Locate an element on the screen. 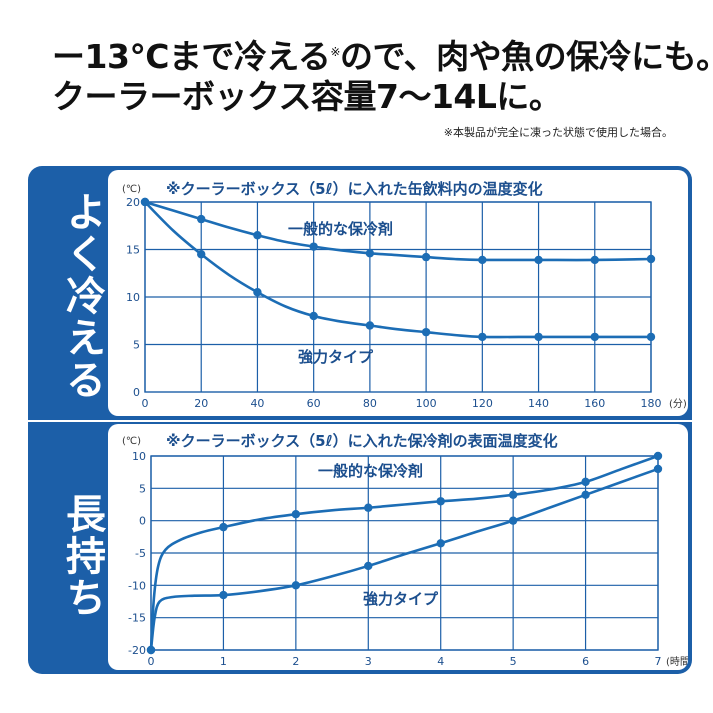 The height and width of the screenshot is (713, 713). x-tick-label: 1 is located at coordinates (223, 661).